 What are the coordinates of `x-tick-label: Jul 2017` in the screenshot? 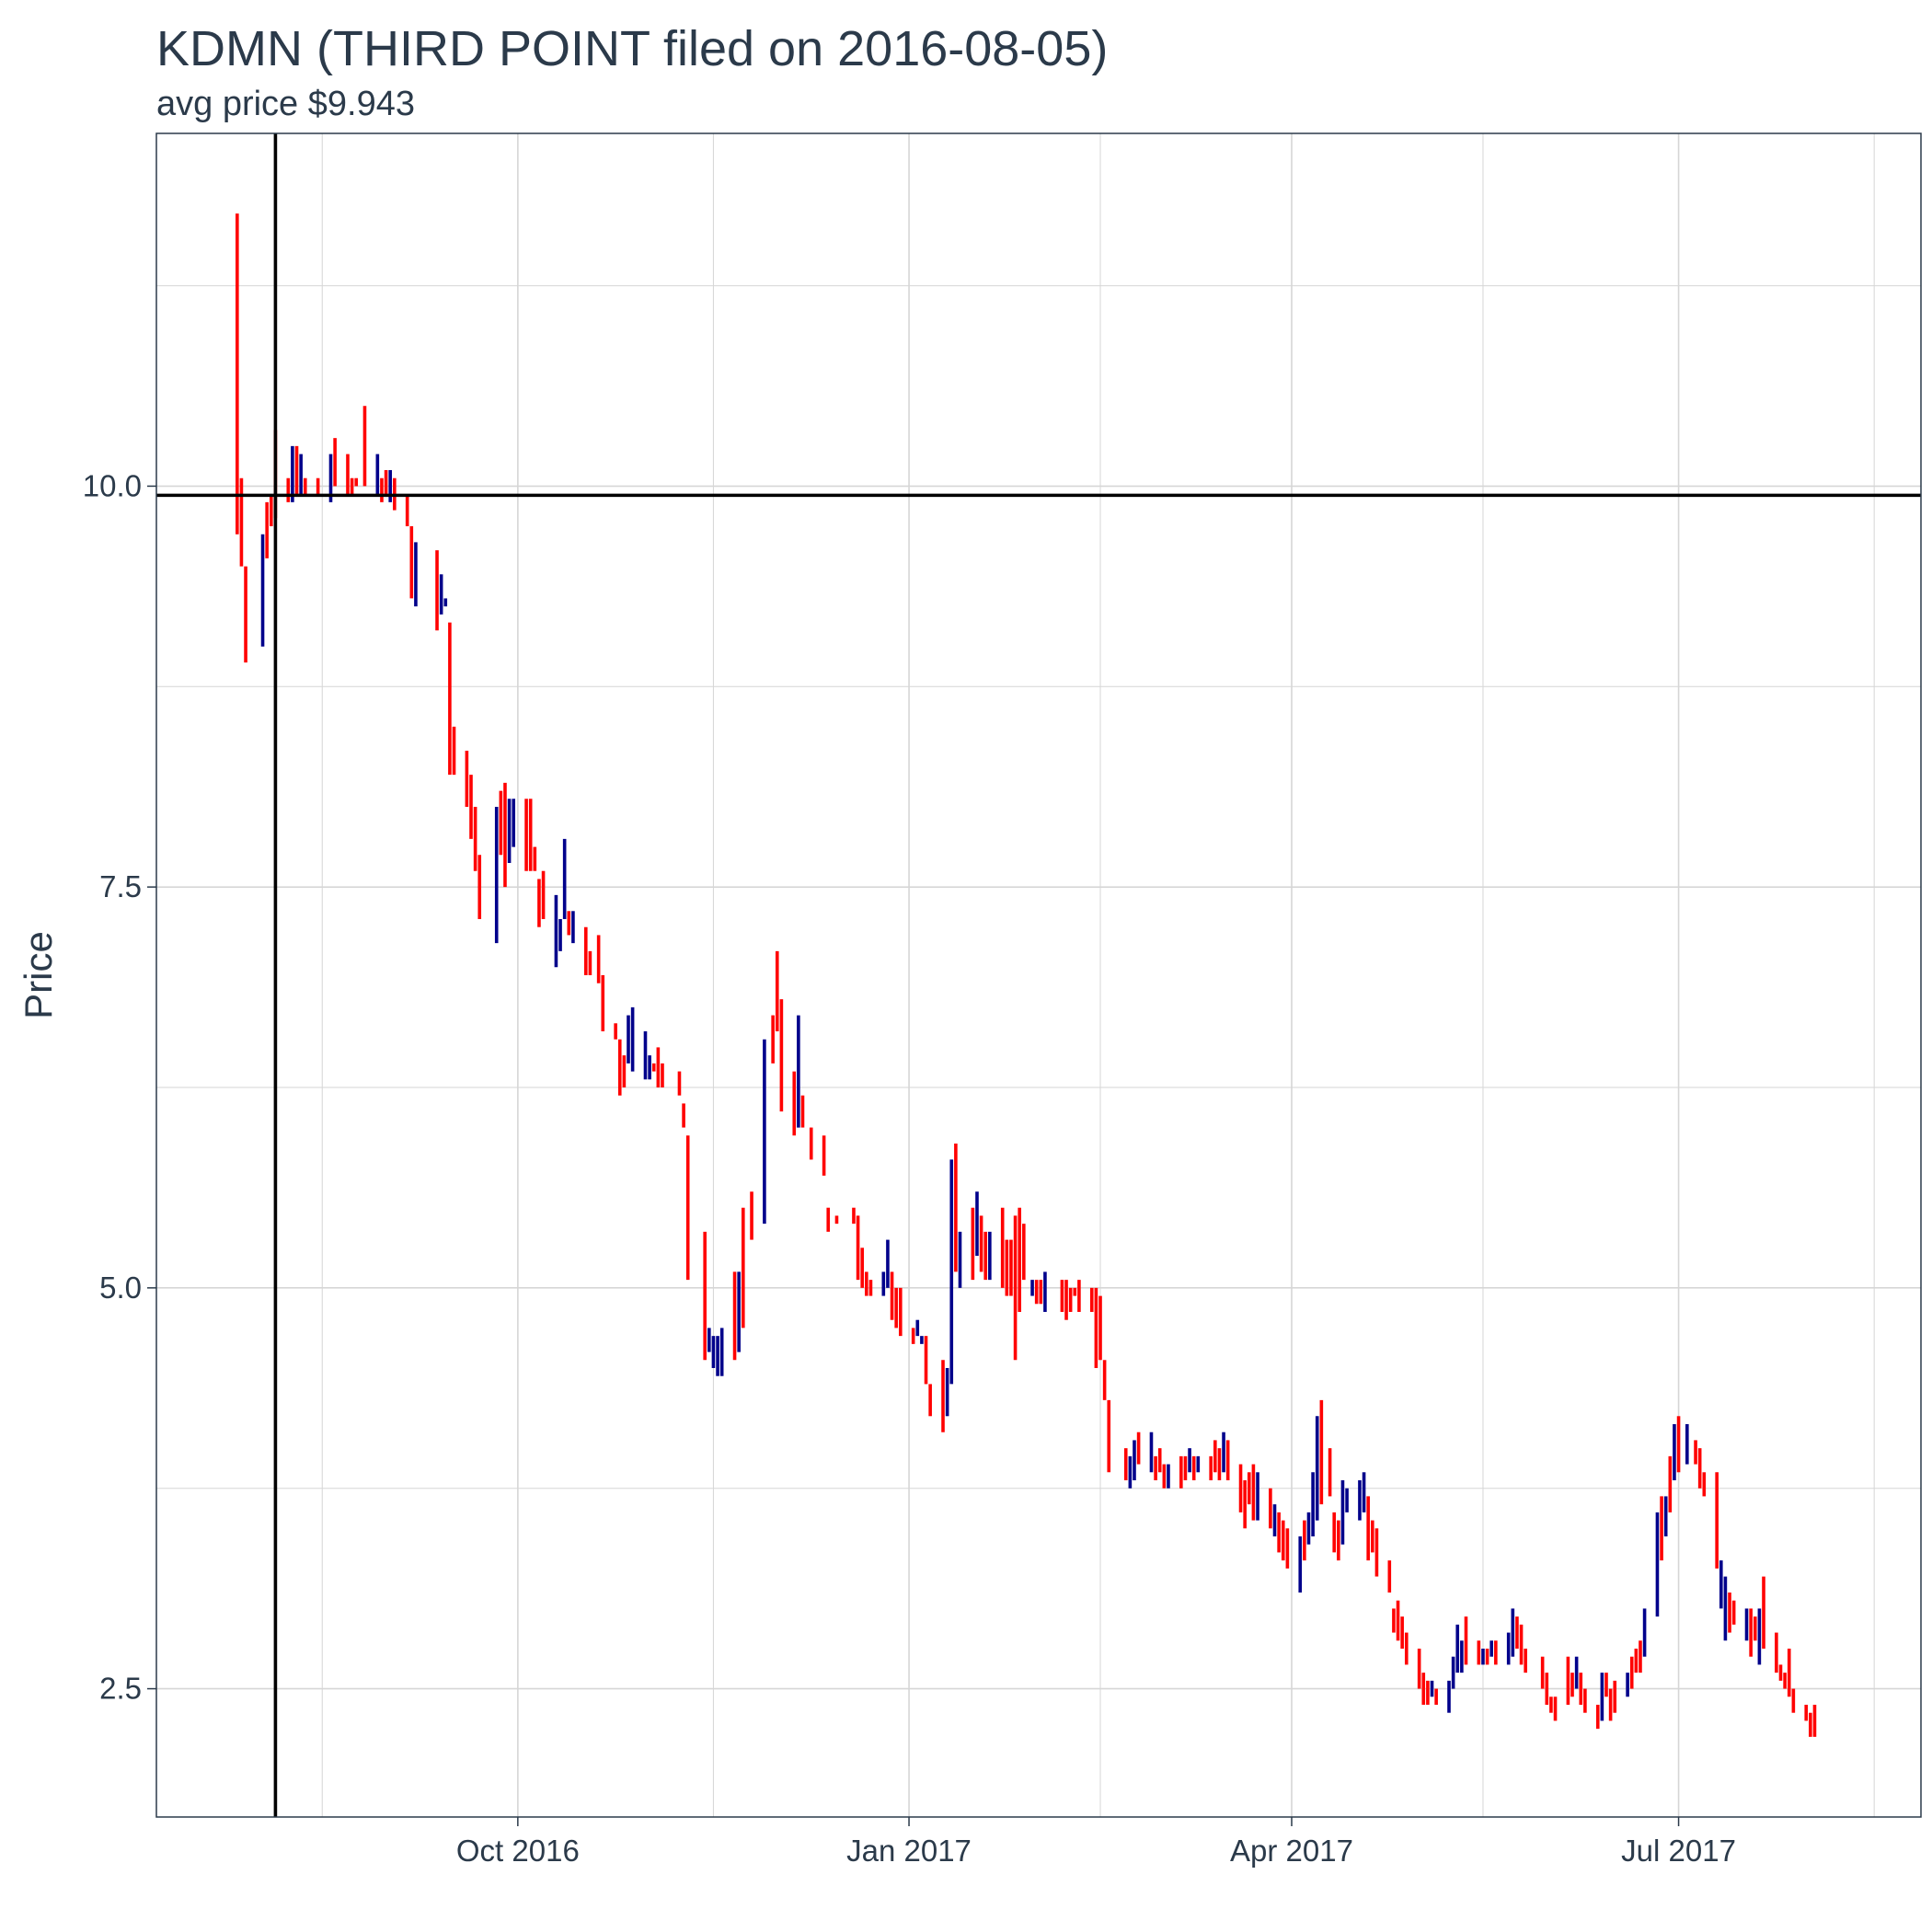 It's located at (1678, 1851).